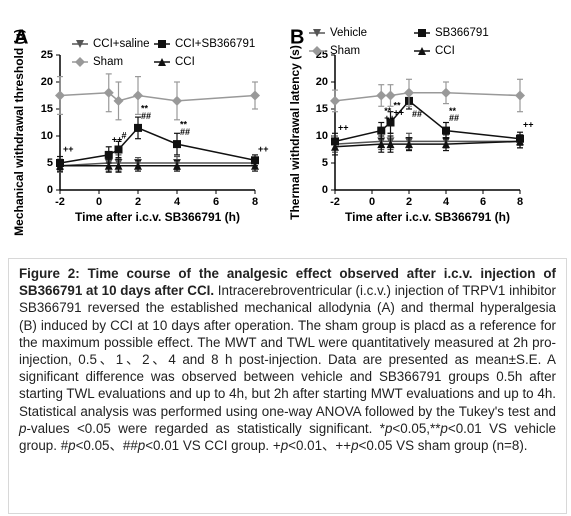 This screenshot has width=571, height=516. What do you see at coordinates (348, 33) in the screenshot?
I see `legend-label: Vehicle` at bounding box center [348, 33].